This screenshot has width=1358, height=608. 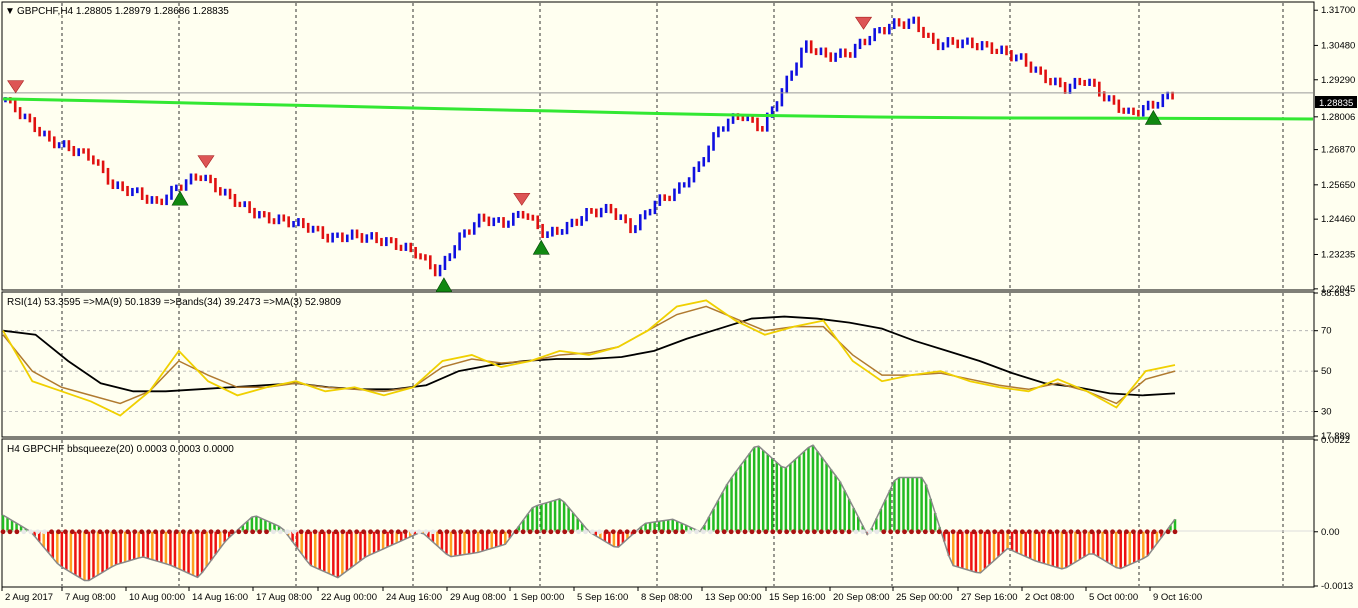 What do you see at coordinates (1337, 586) in the screenshot?
I see `squeeze-tick-label: -0.0013` at bounding box center [1337, 586].